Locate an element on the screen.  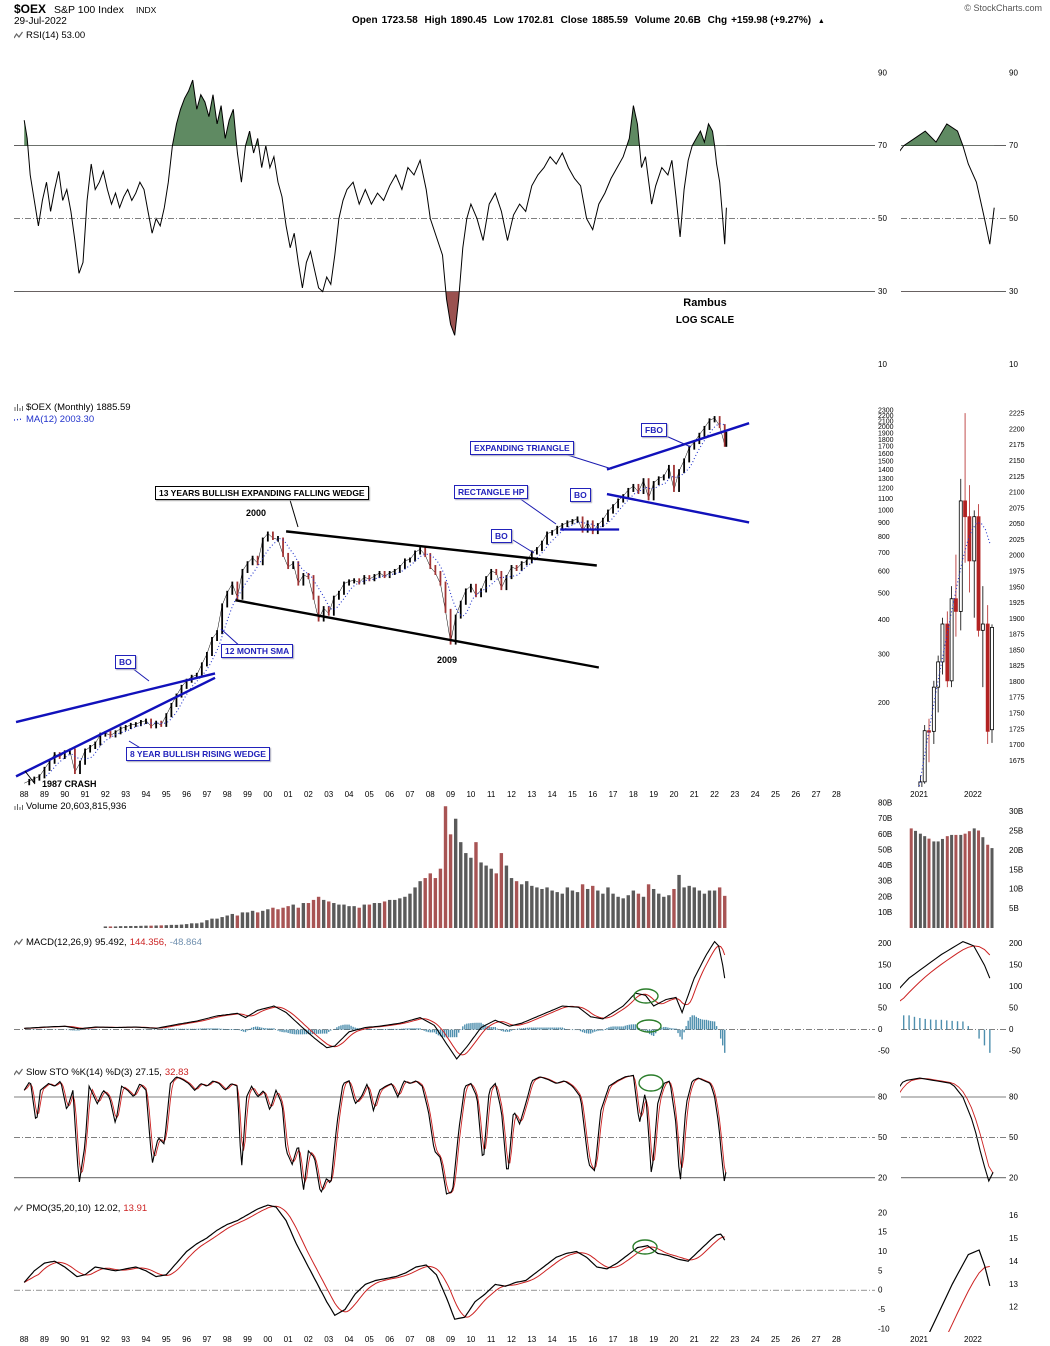
svg-text: 14 is located at coordinates (1013, 1261).